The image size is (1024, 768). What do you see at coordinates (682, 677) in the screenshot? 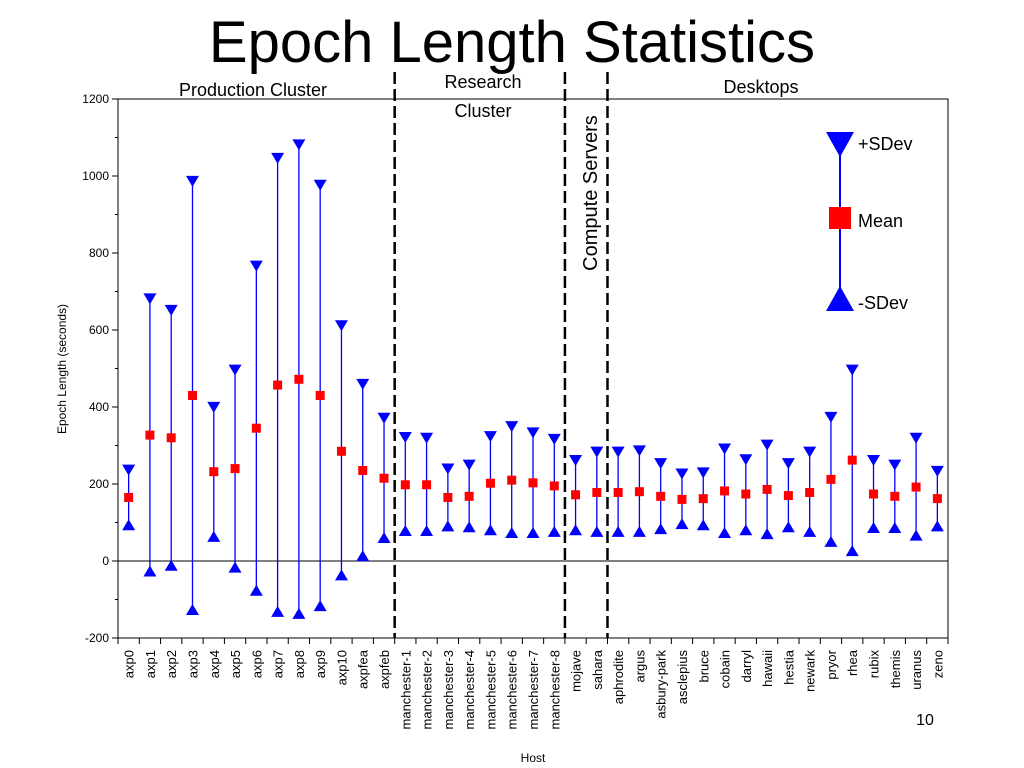
I see `x-tick-label: asclepius` at bounding box center [682, 677].